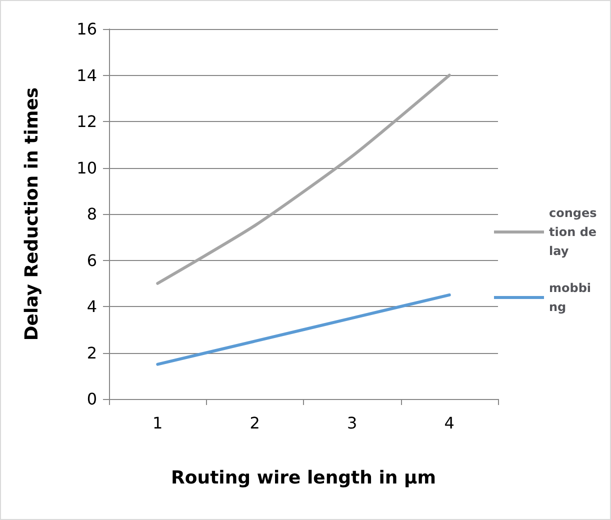  I want to click on x-tick-label: 2, so click(255, 423).